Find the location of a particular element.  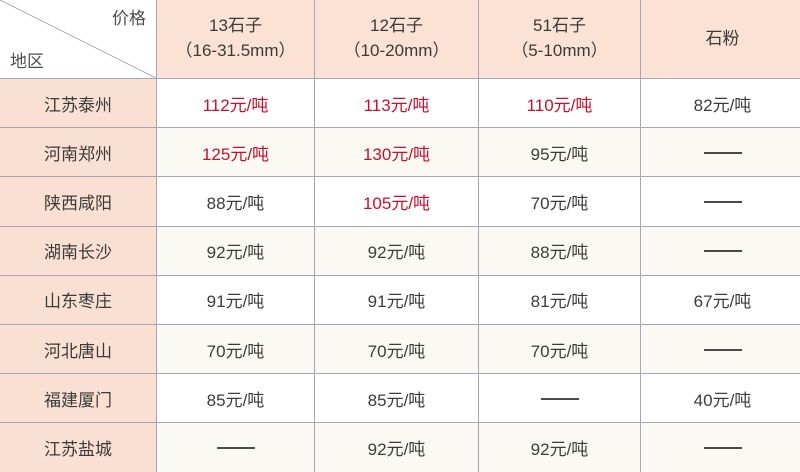

region-cell: 河南郑州 is located at coordinates (78, 152).